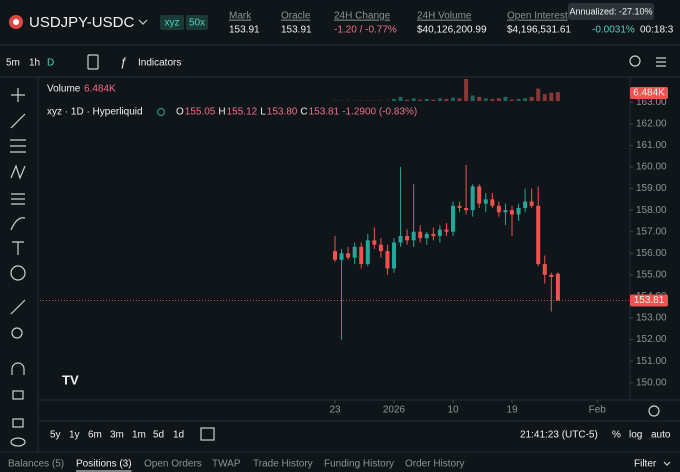 This screenshot has height=472, width=680. Describe the element at coordinates (635, 435) in the screenshot. I see `scale-option: log` at that location.